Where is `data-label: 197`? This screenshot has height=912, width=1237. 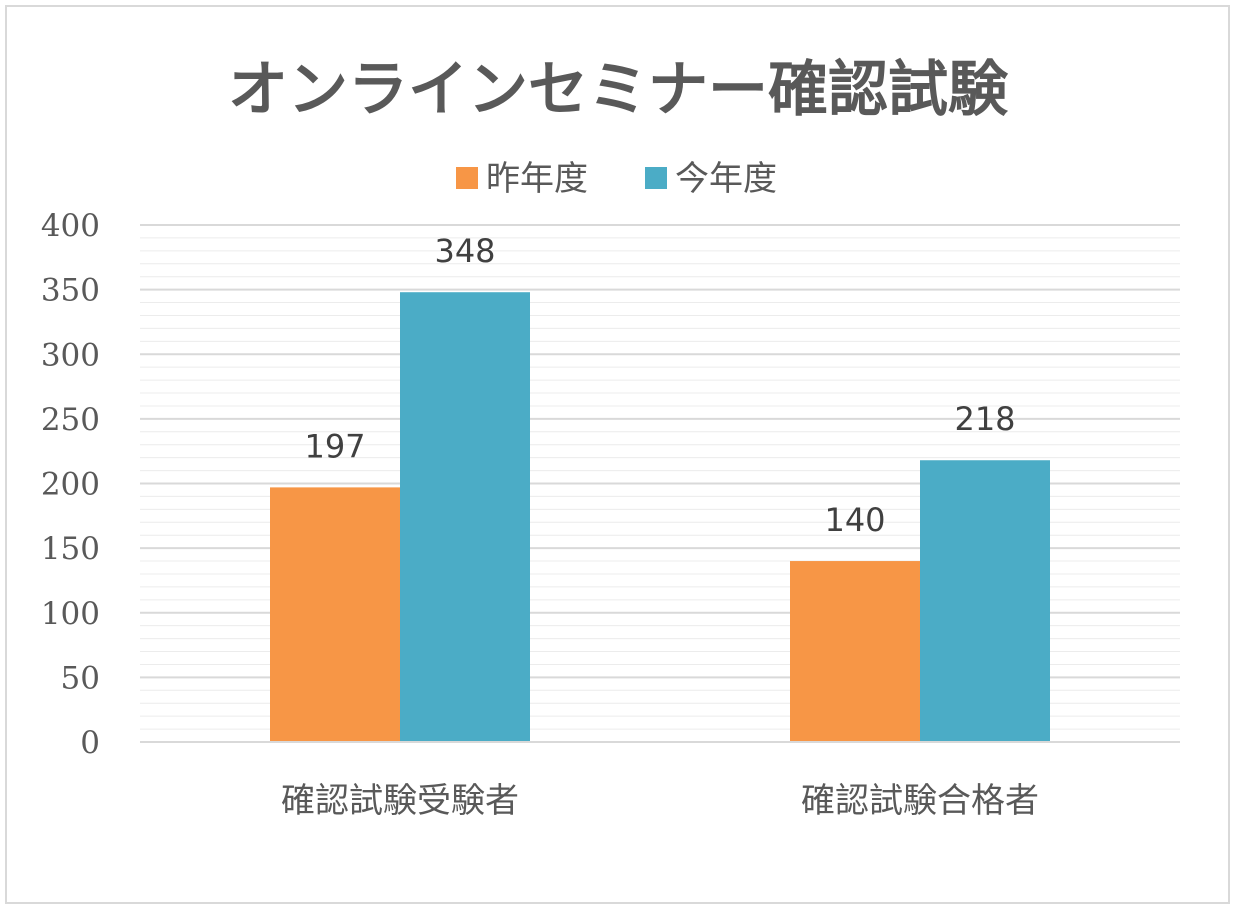
data-label: 197 is located at coordinates (334, 446).